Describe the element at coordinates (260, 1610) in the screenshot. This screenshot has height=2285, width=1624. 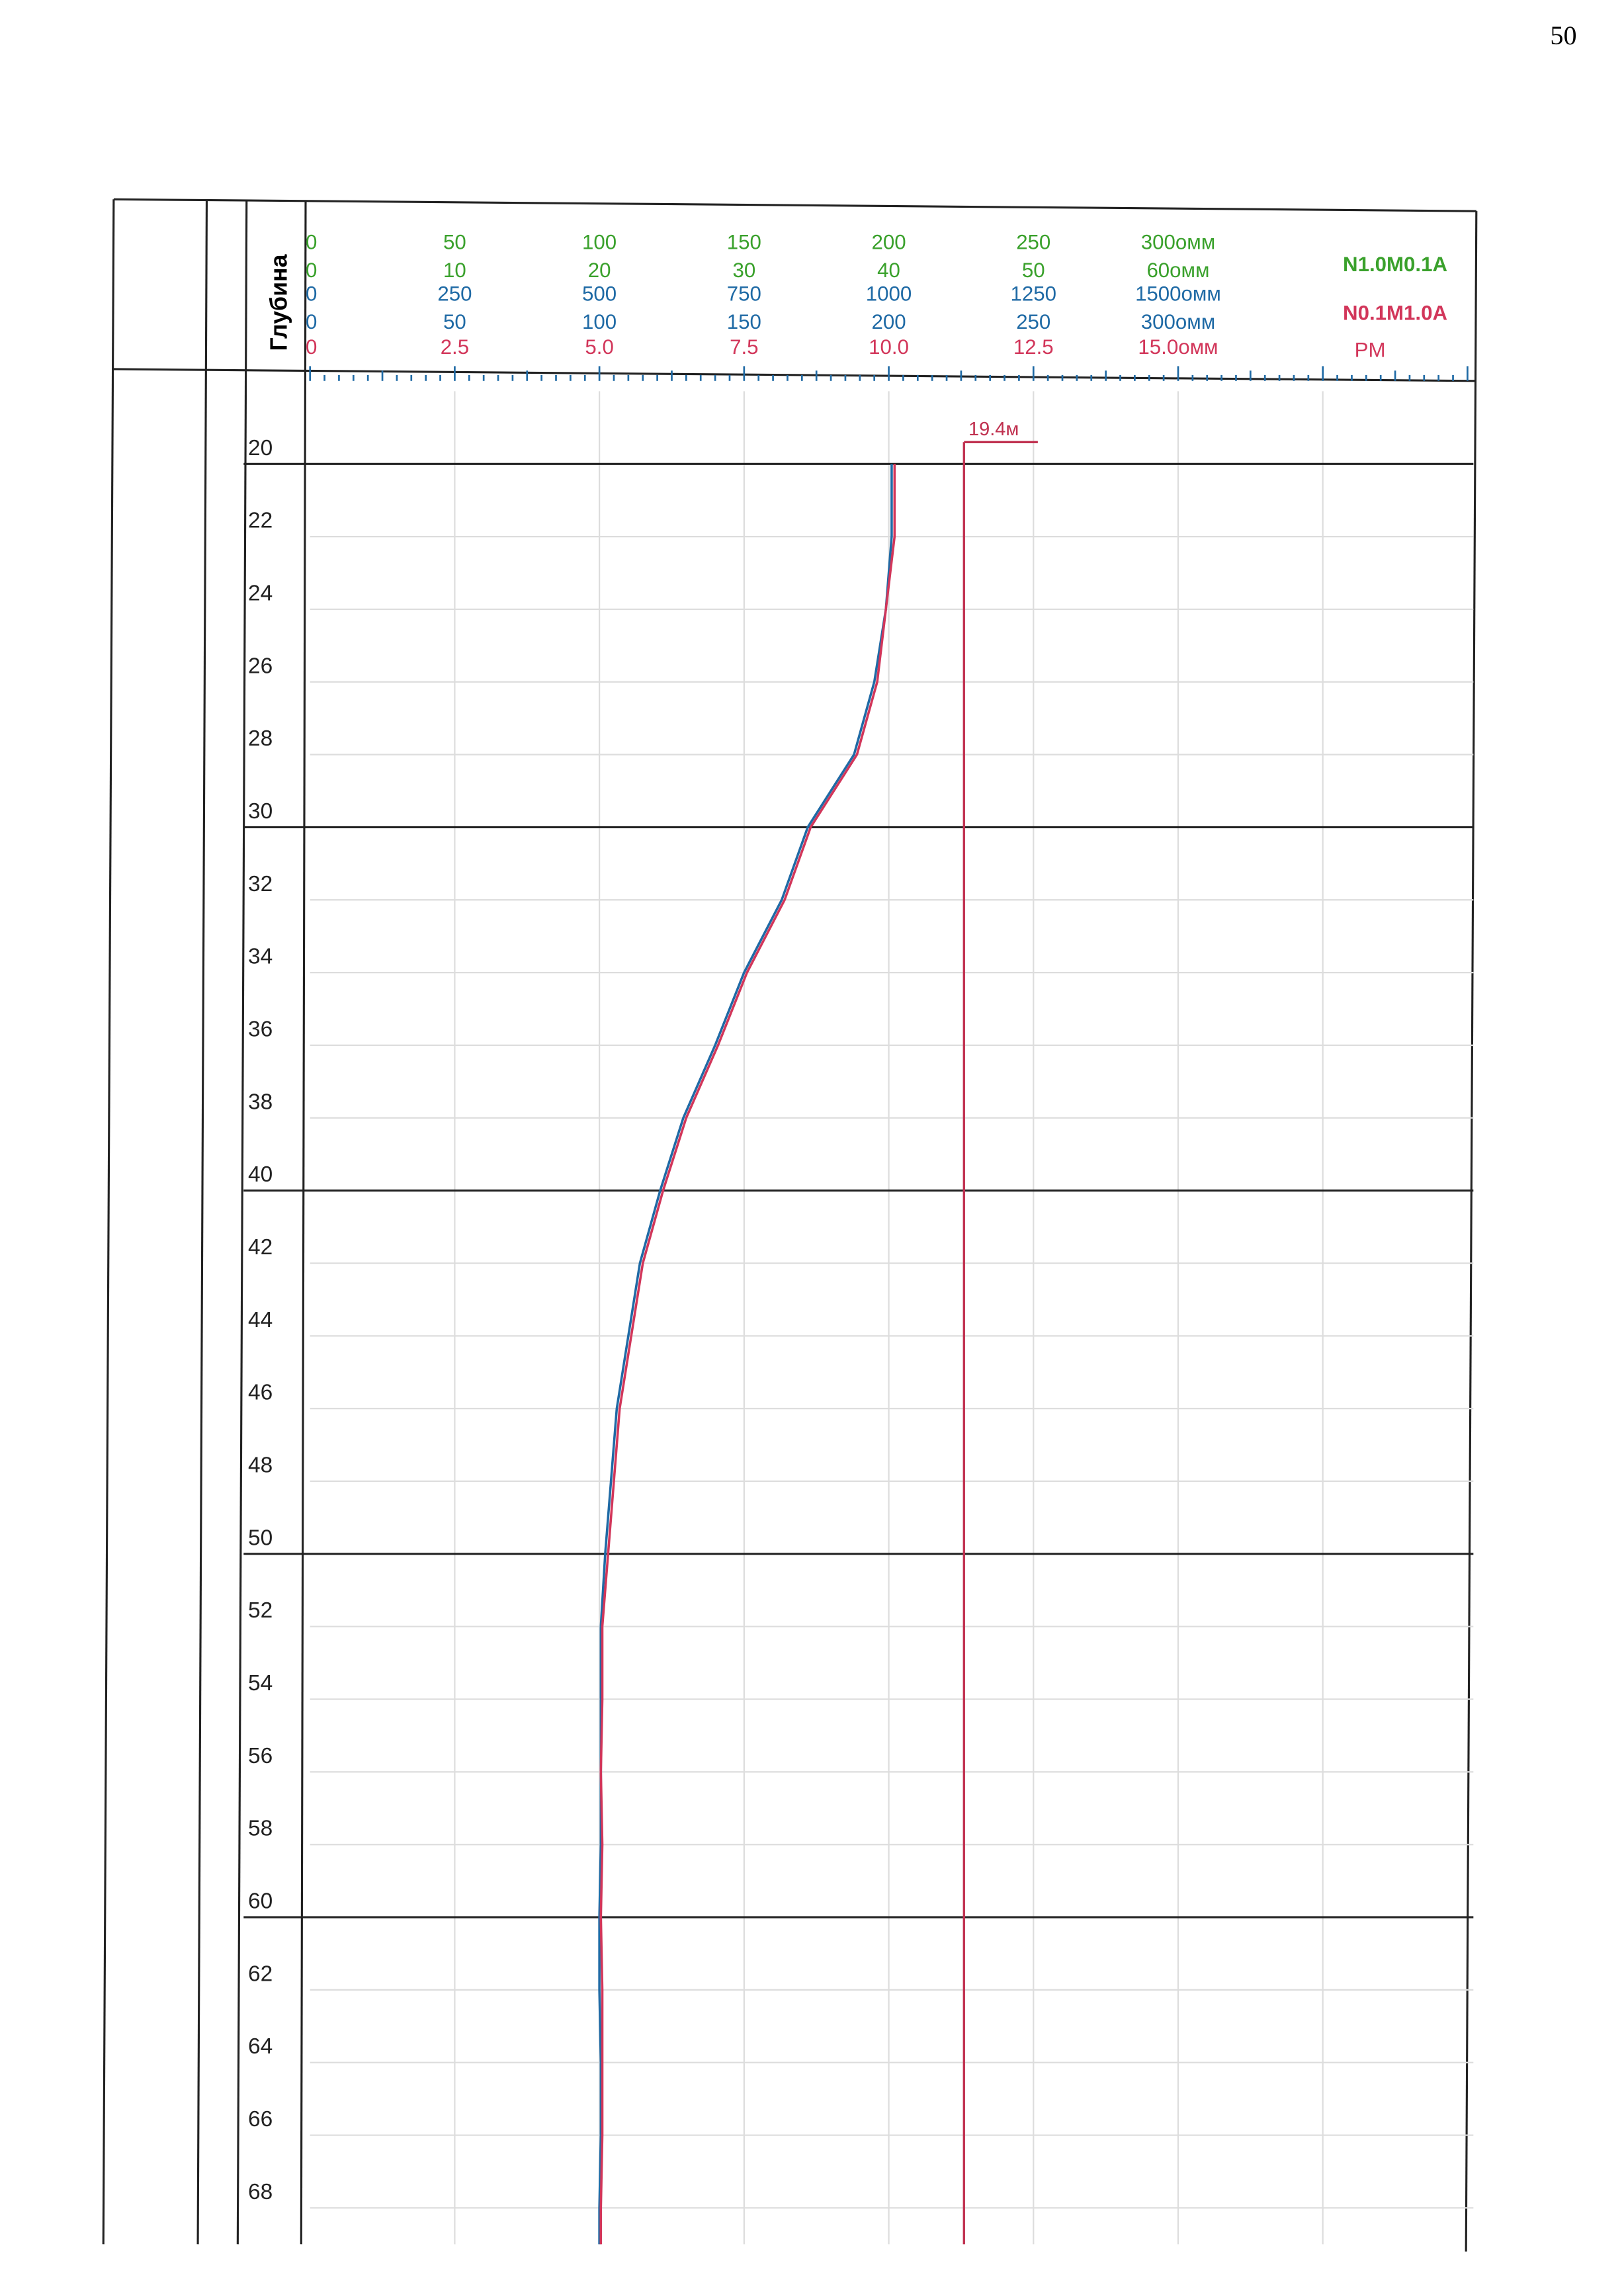
I see `y-tick-label: 52` at that location.